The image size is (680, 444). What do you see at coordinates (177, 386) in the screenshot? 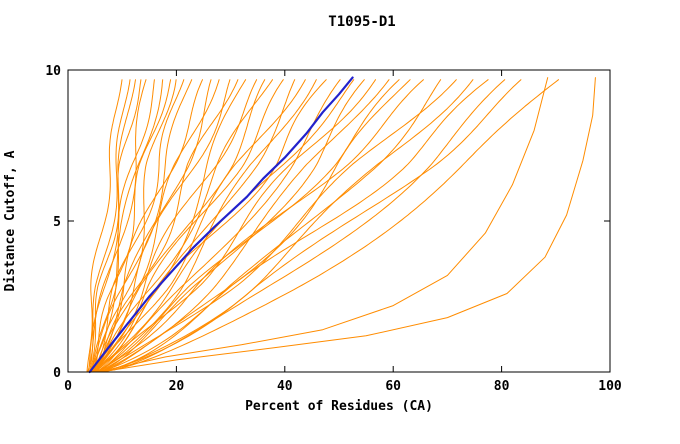
I see `x-tick-label: 20` at bounding box center [177, 386].